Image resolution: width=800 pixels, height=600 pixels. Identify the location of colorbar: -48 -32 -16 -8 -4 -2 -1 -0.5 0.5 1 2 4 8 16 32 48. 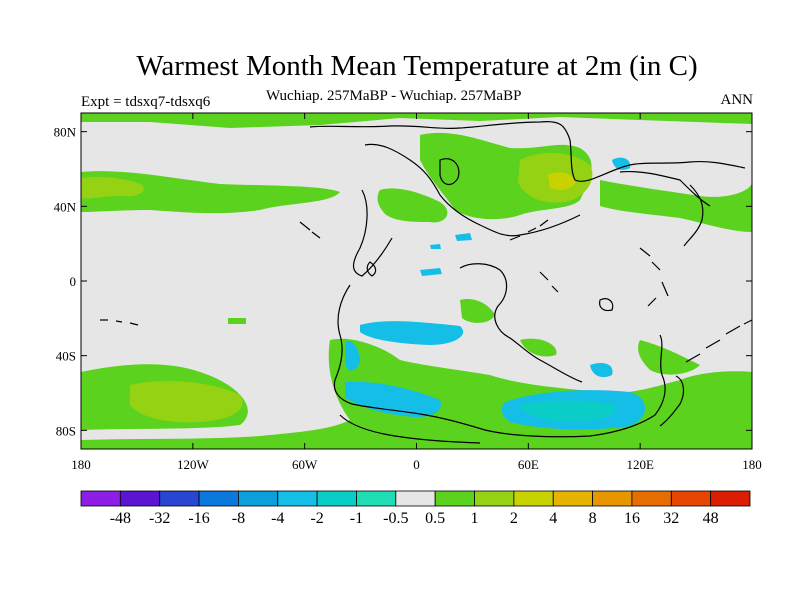
(415, 508).